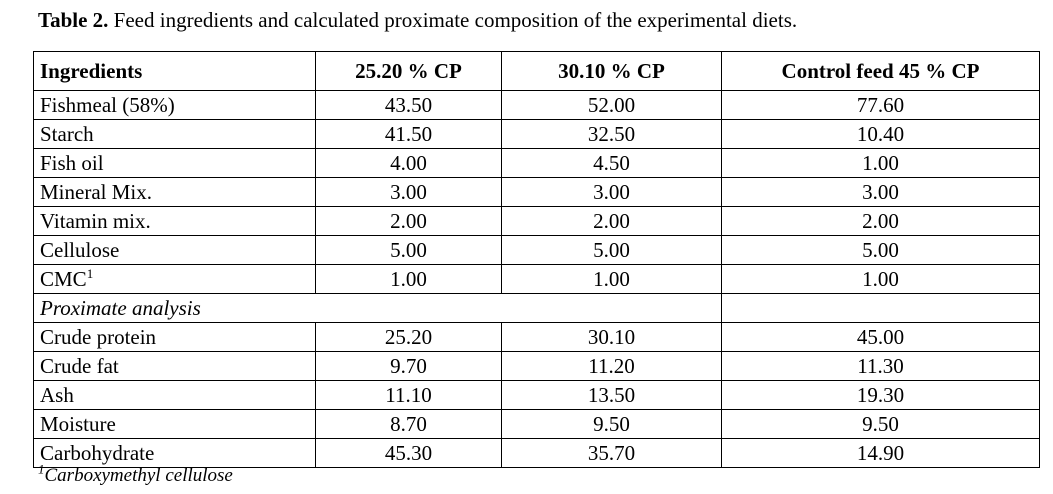  I want to click on section-row: Proximate analysis, so click(536, 308).